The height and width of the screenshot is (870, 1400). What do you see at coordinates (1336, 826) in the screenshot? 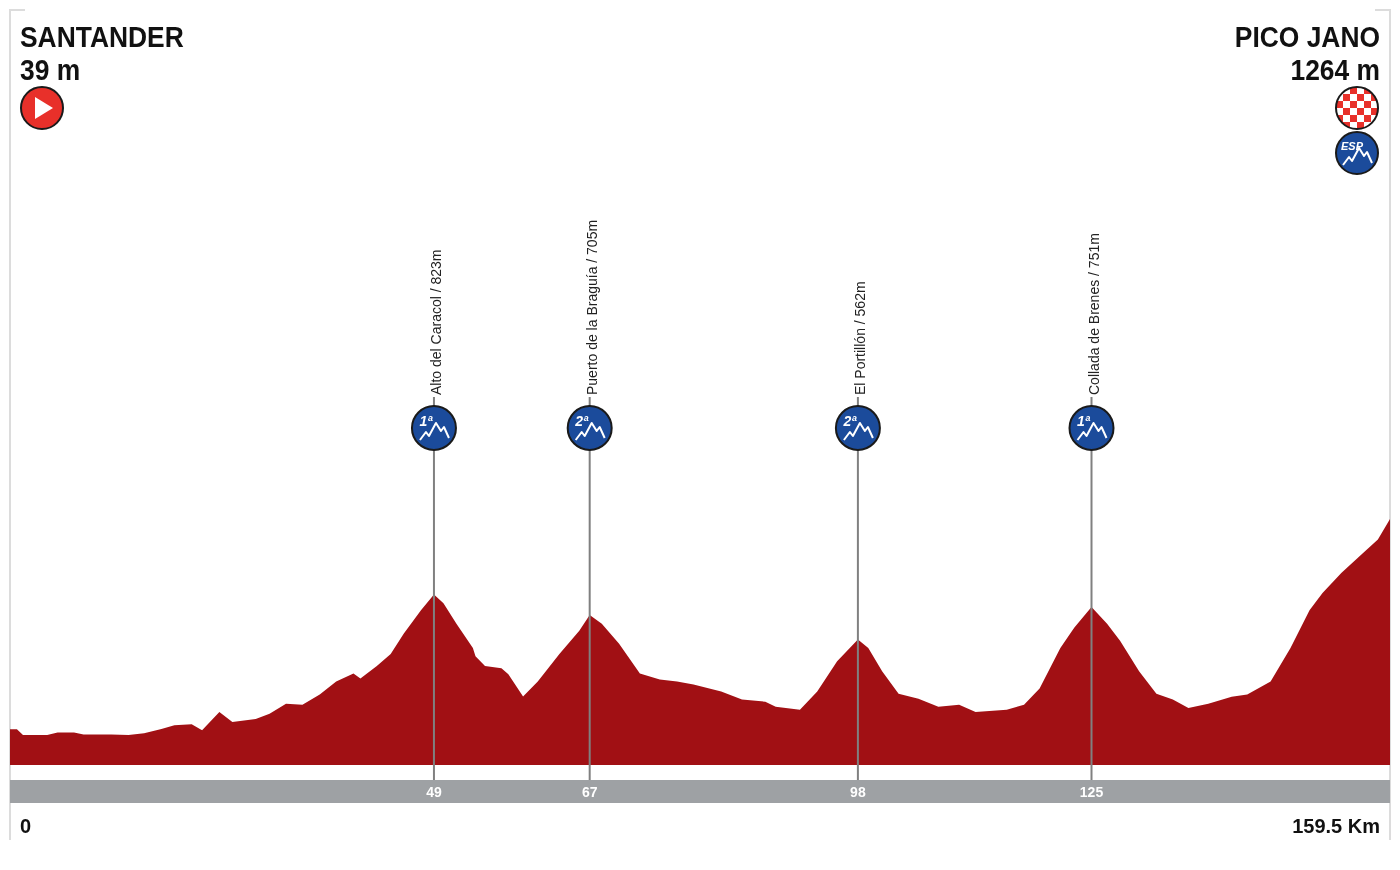
I see `text: 159.5 Km` at bounding box center [1336, 826].